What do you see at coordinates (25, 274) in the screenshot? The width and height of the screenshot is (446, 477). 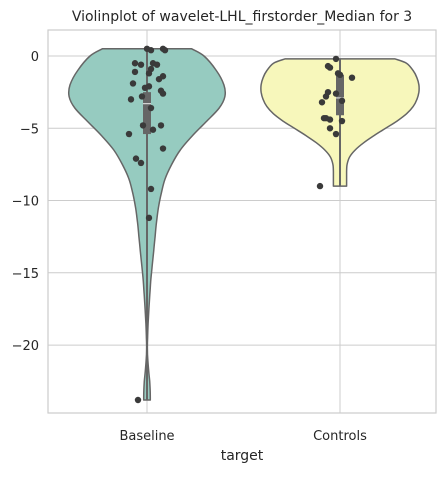 I see `y-tick-label: −15` at bounding box center [25, 274].